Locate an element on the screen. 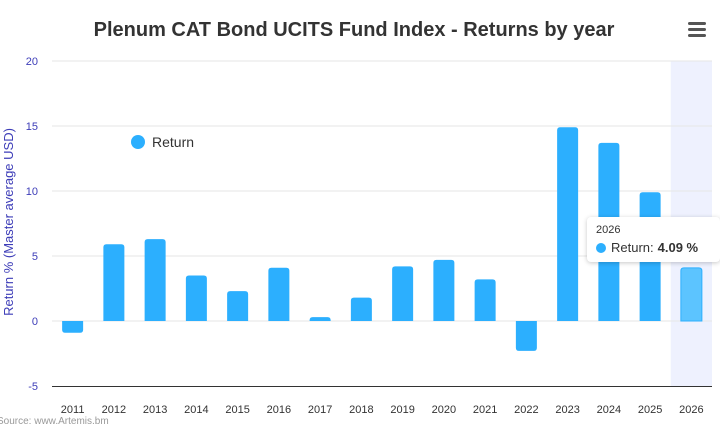 Image resolution: width=720 pixels, height=445 pixels. bar-2023 is located at coordinates (568, 224).